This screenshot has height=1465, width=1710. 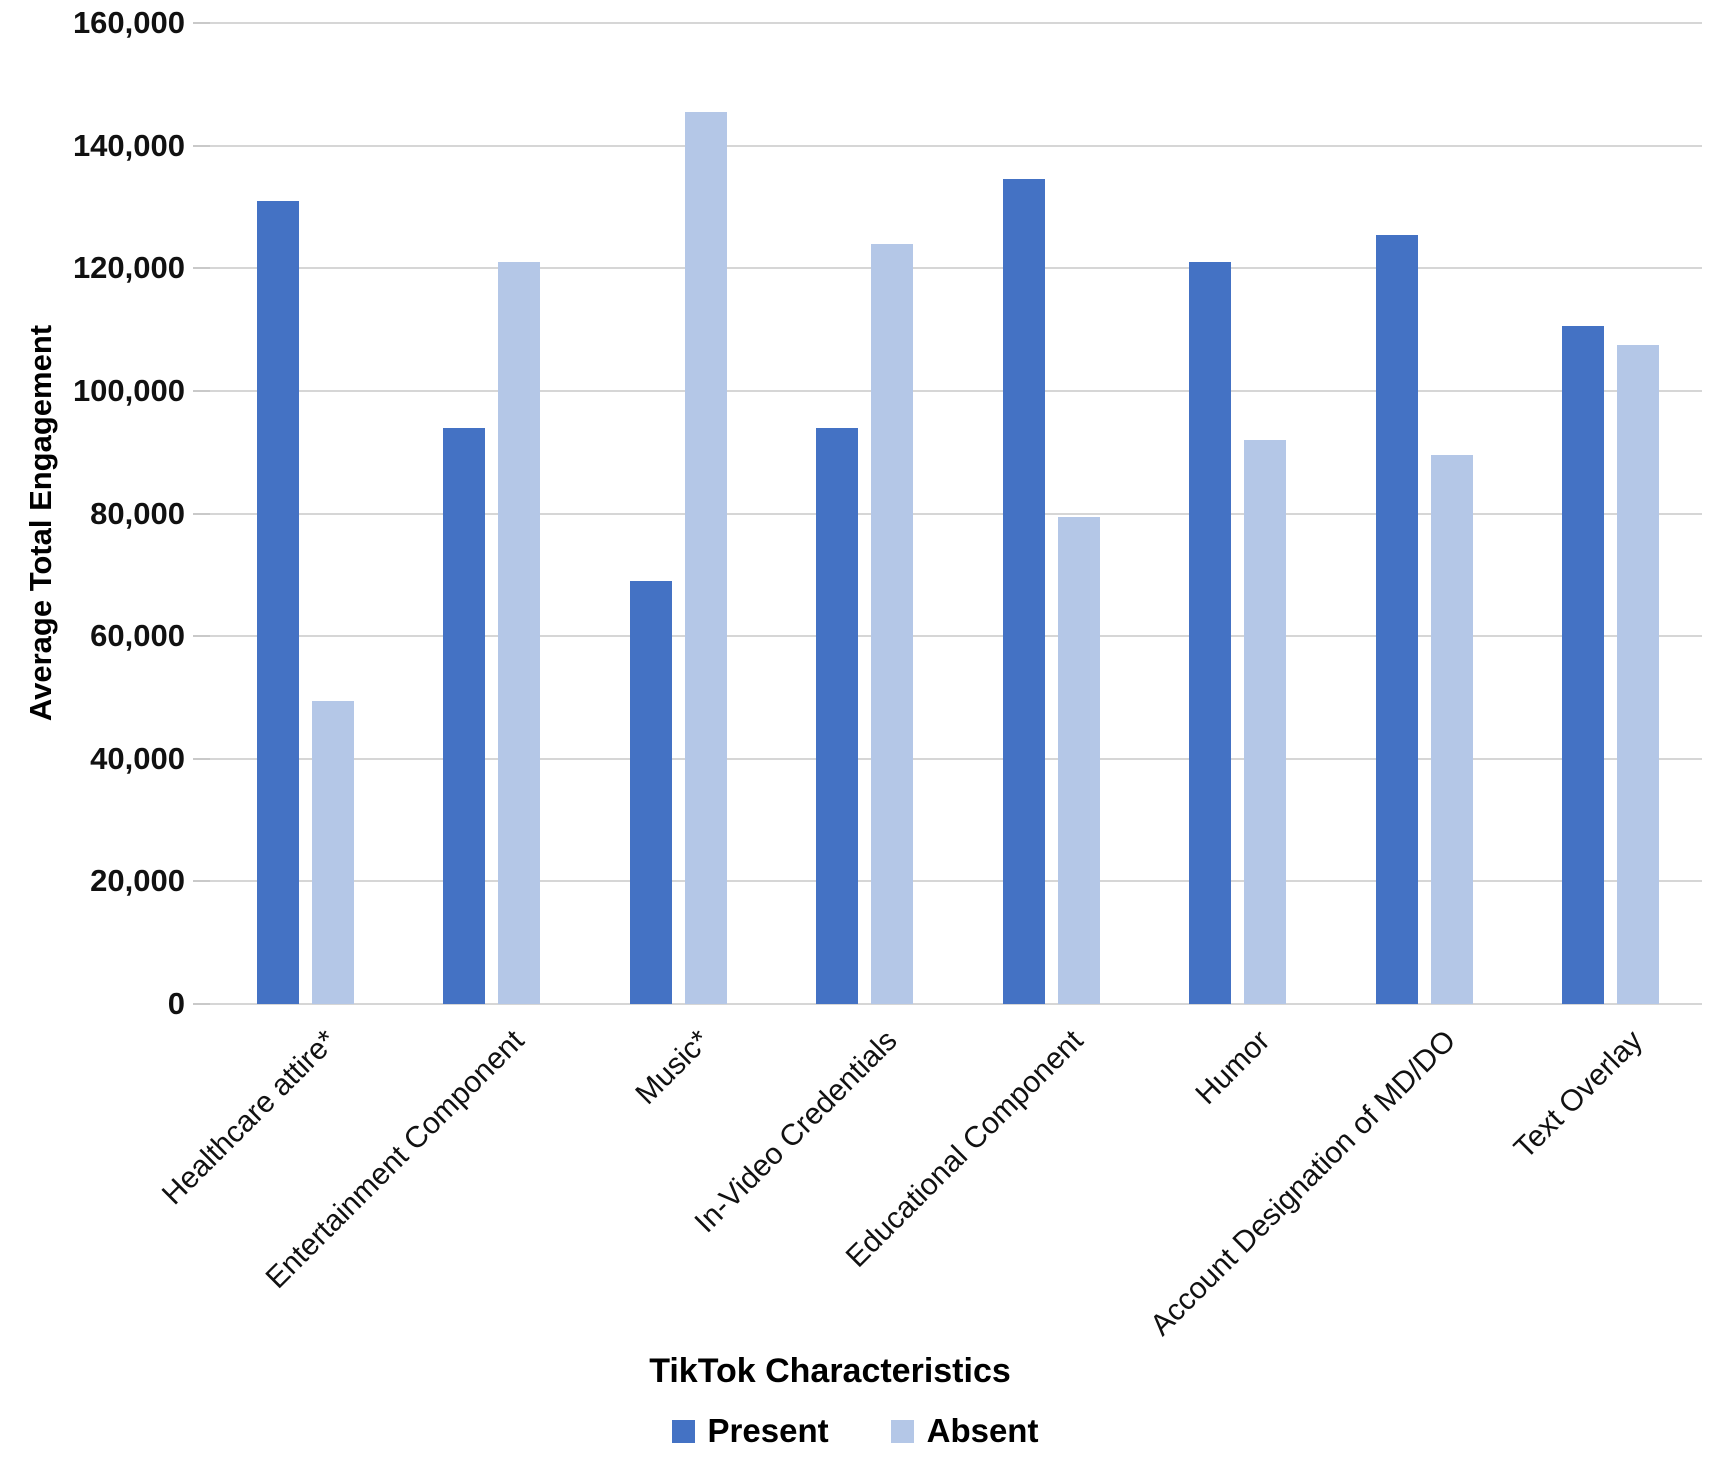 I want to click on bar-present-text-overlay, so click(x=1583, y=665).